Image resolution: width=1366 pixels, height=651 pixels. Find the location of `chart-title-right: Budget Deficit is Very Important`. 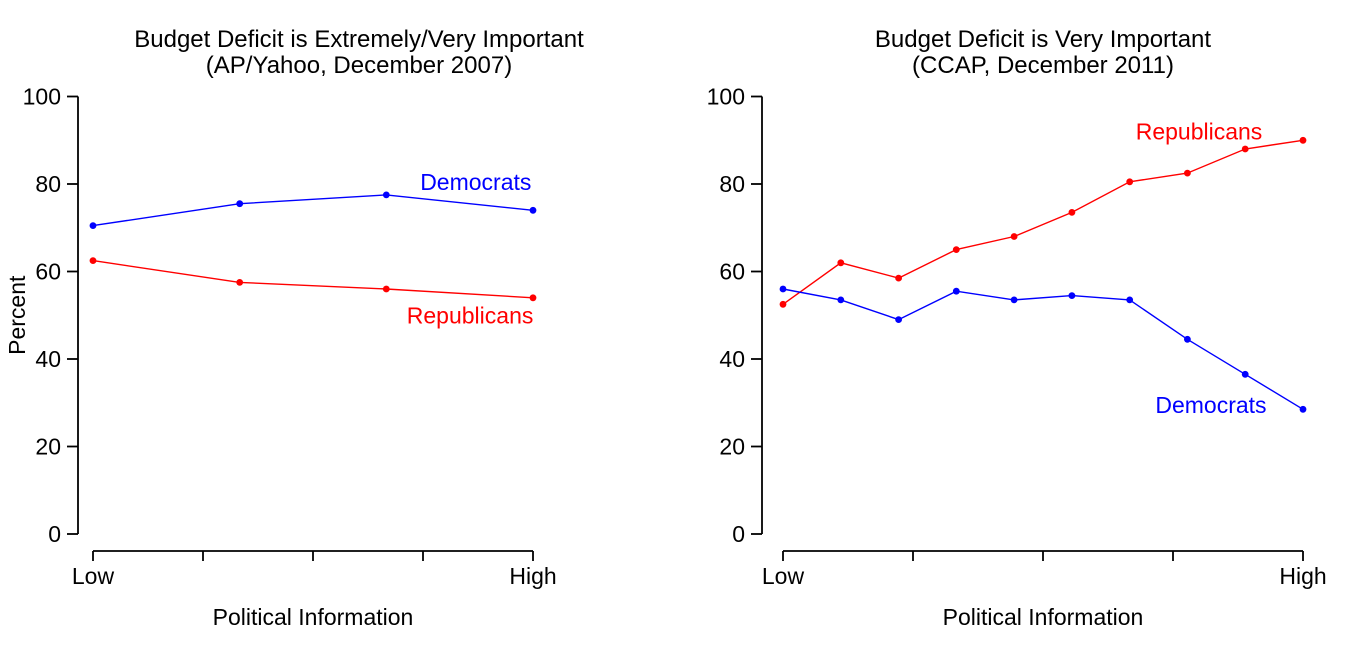

chart-title-right: Budget Deficit is Very Important is located at coordinates (1043, 39).